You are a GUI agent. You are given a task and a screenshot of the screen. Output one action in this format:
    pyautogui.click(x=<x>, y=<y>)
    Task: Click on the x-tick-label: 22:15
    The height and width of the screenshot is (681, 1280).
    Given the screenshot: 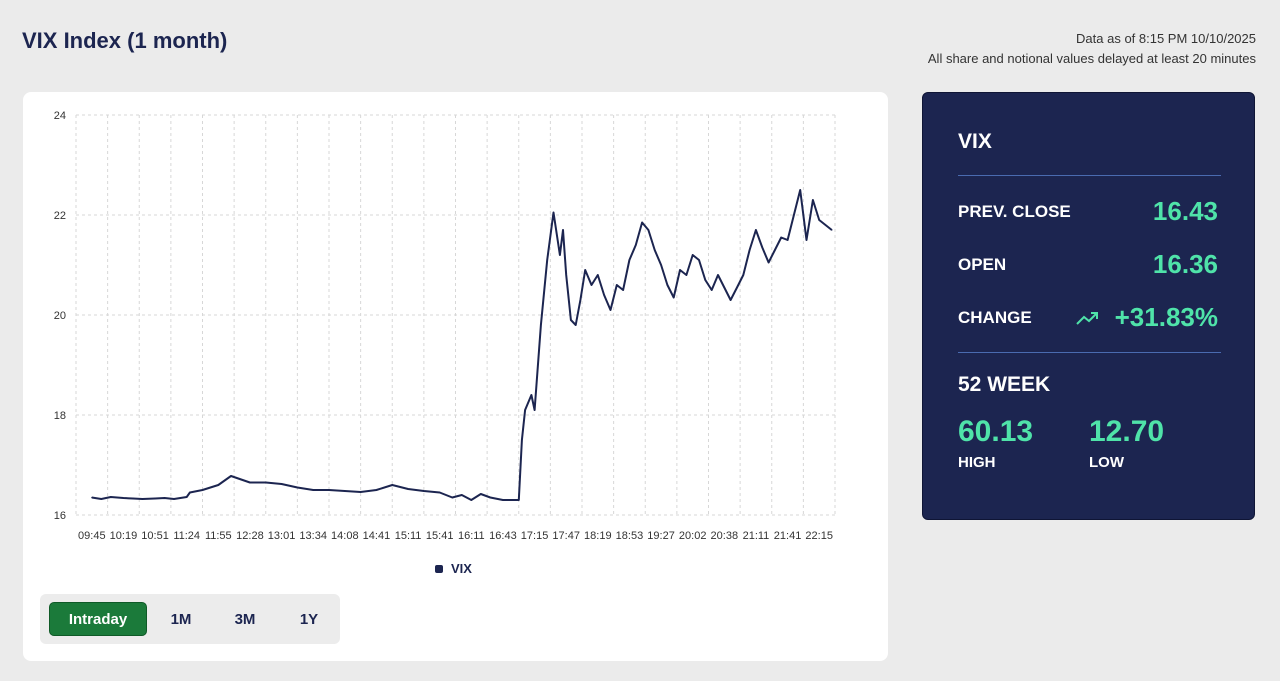 What is the action you would take?
    pyautogui.click(x=819, y=536)
    